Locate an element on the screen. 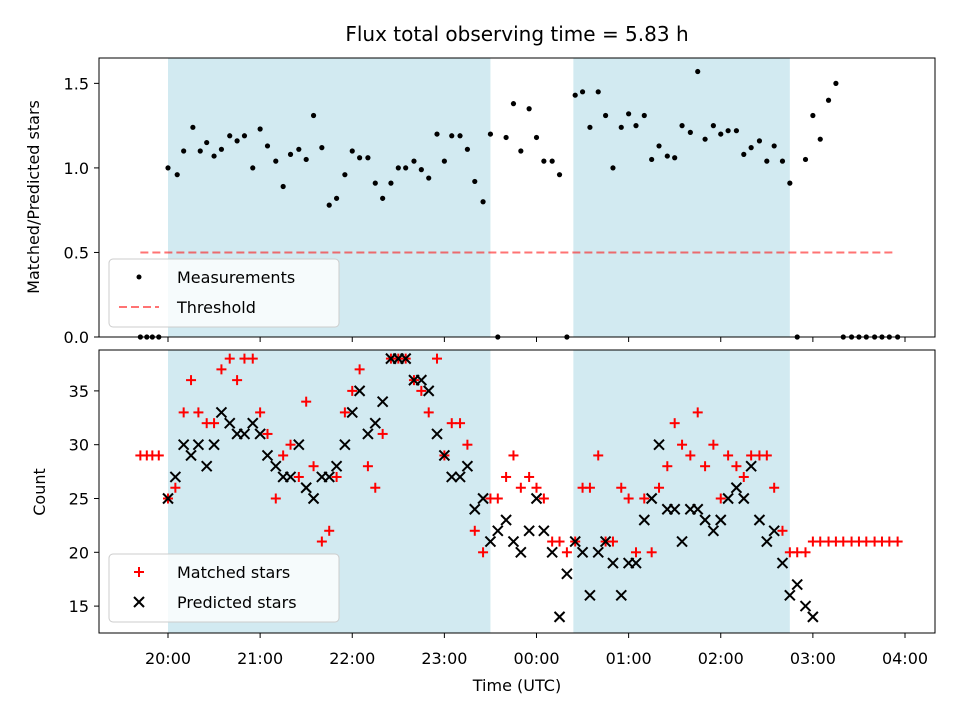  y-tick-label: 20 is located at coordinates (79, 552).